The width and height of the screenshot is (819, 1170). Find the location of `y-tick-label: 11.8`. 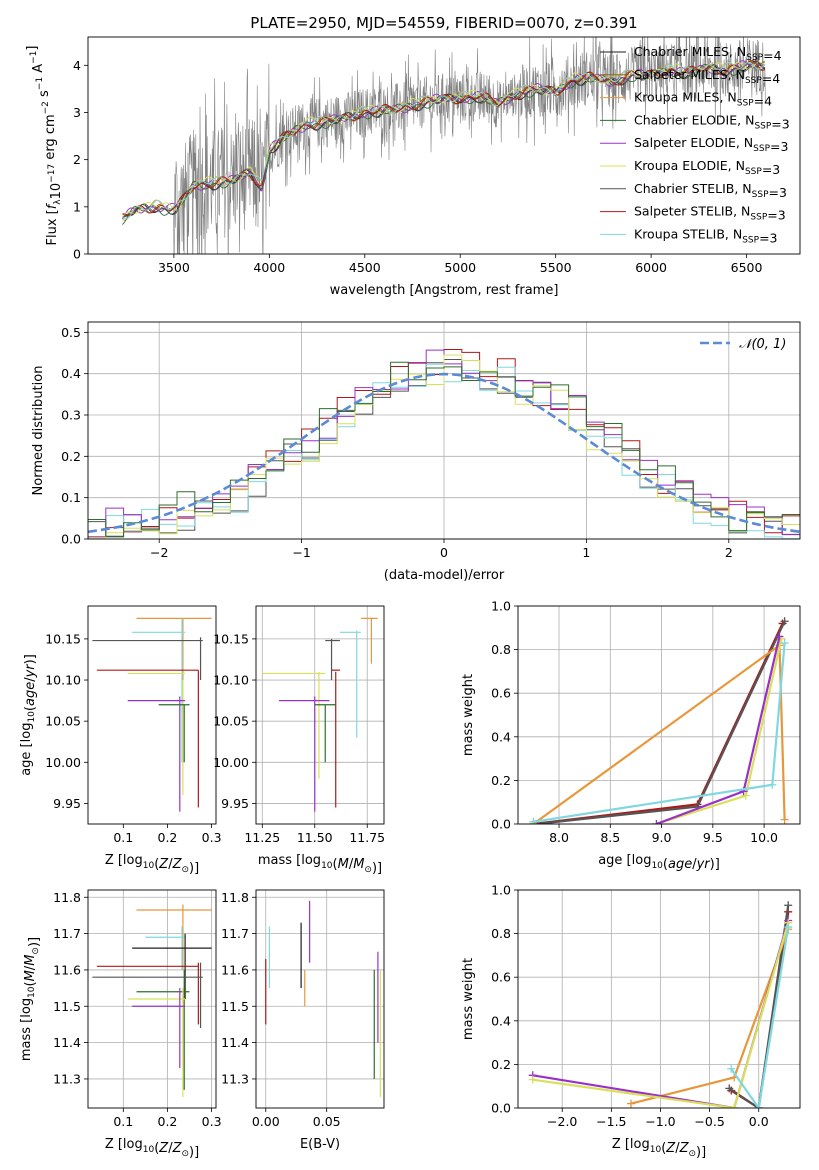

y-tick-label: 11.8 is located at coordinates (235, 897).